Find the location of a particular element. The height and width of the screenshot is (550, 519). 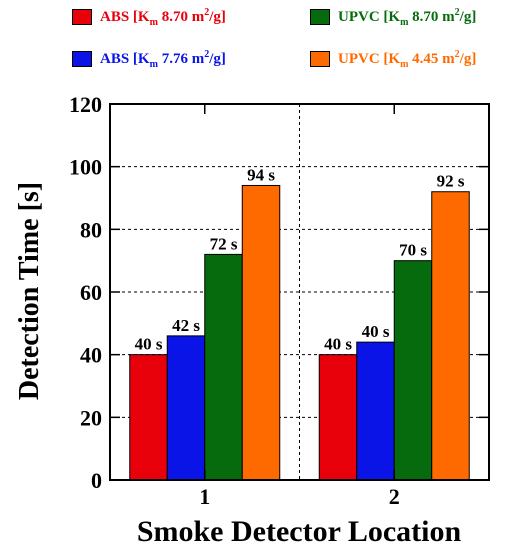

legend-label: UPVC [Km 8.70 m2/g] is located at coordinates (407, 17).